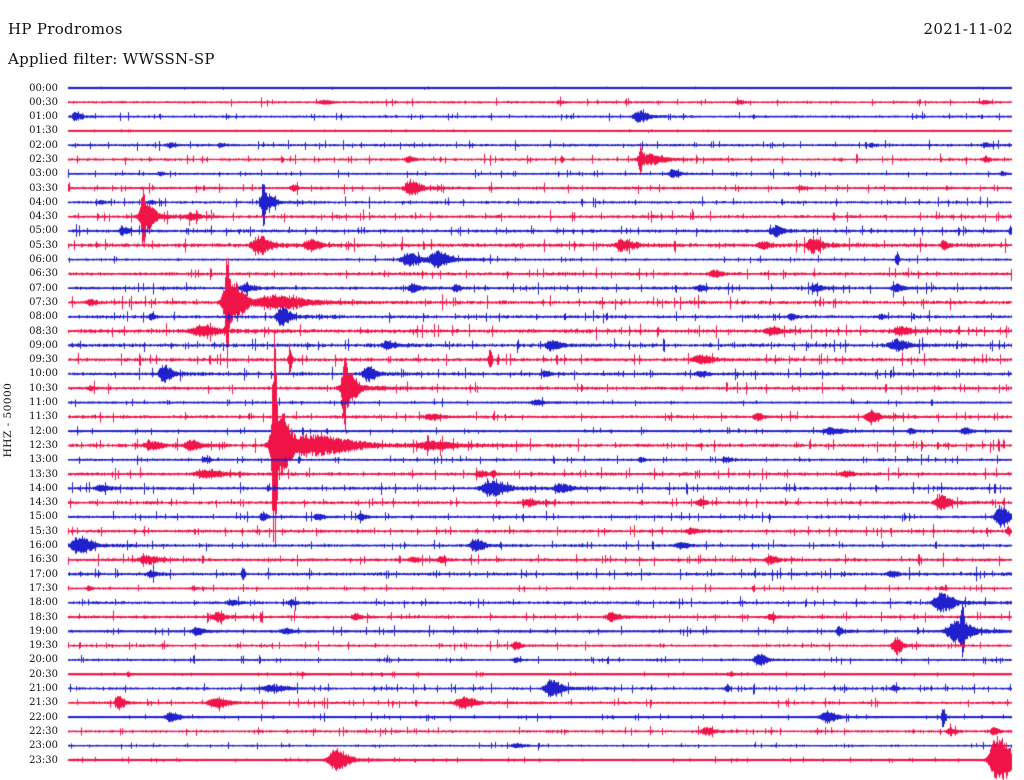 The image size is (1024, 780). I want to click on time-label: 23:00, so click(43, 746).